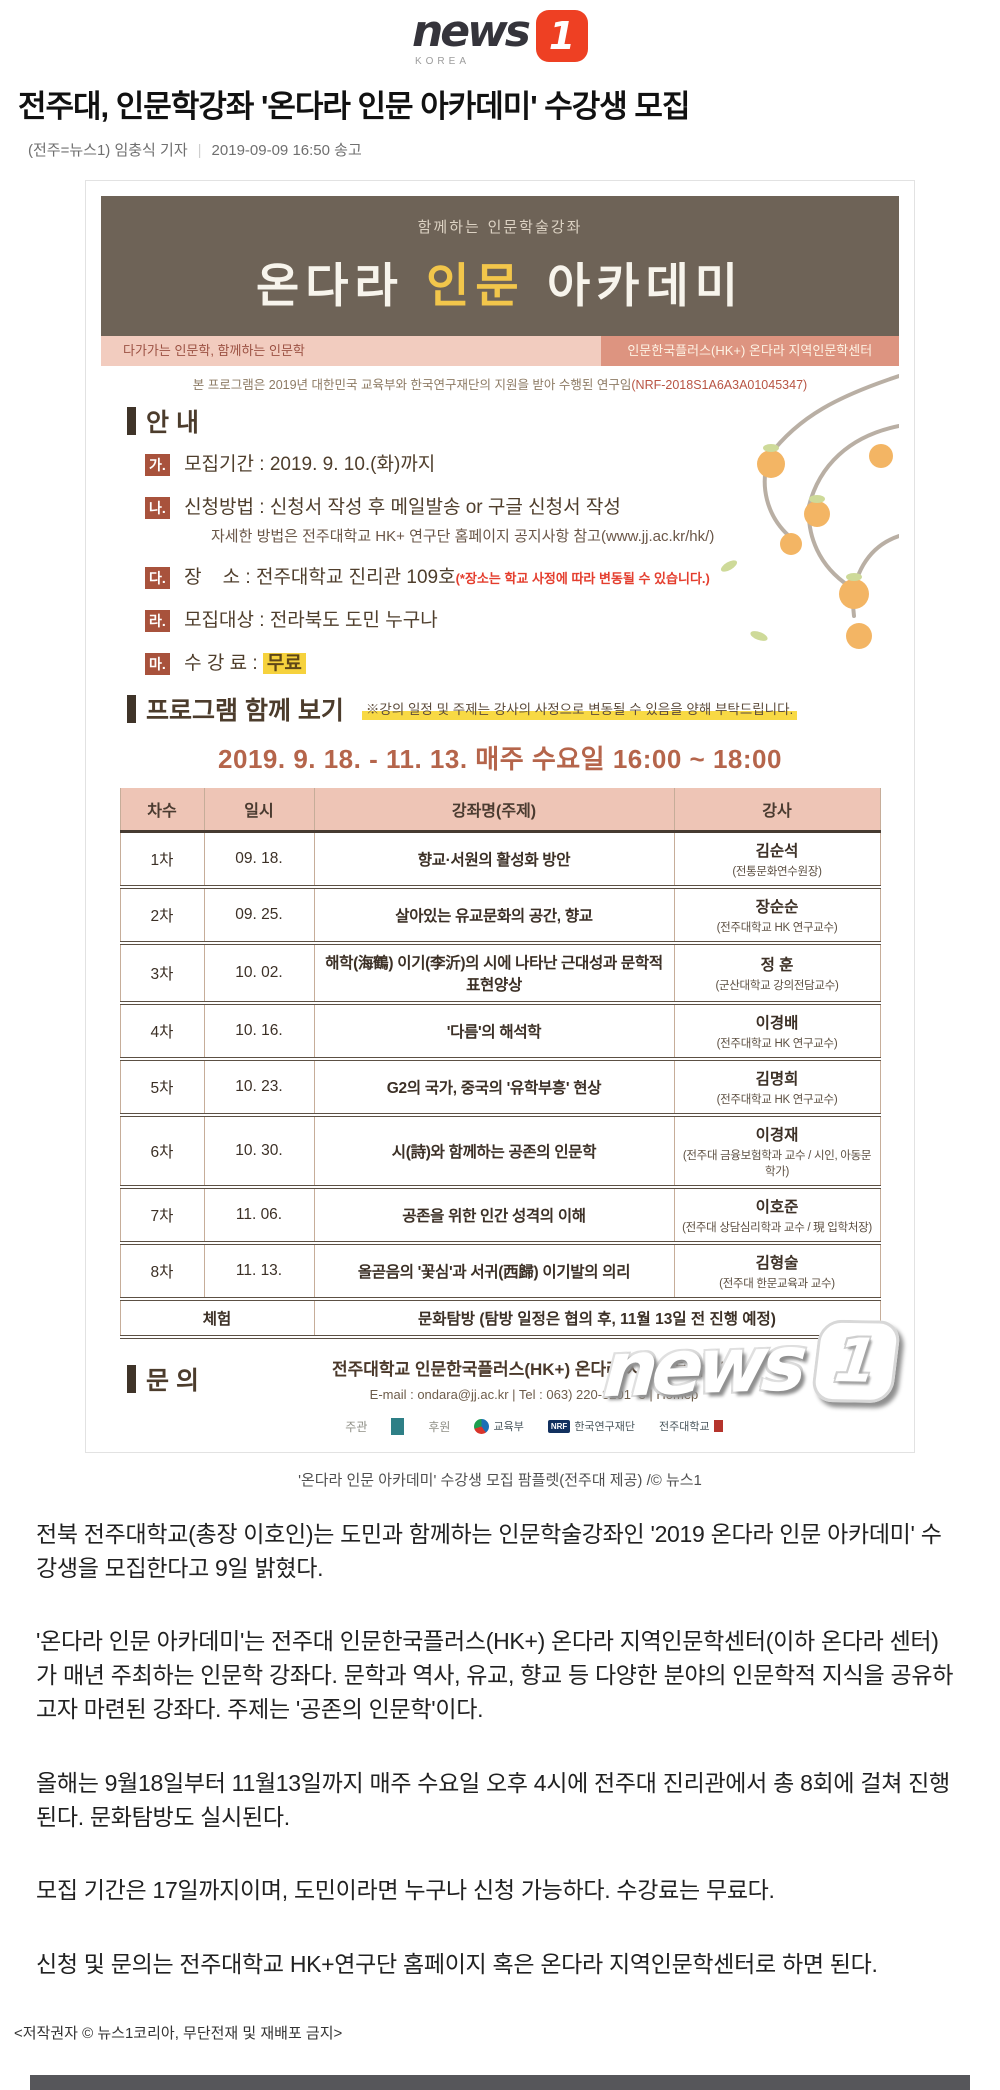 This screenshot has height=2090, width=1000. I want to click on table-header-row: 차수 일시 강좌명(주제) 강사, so click(499, 810).